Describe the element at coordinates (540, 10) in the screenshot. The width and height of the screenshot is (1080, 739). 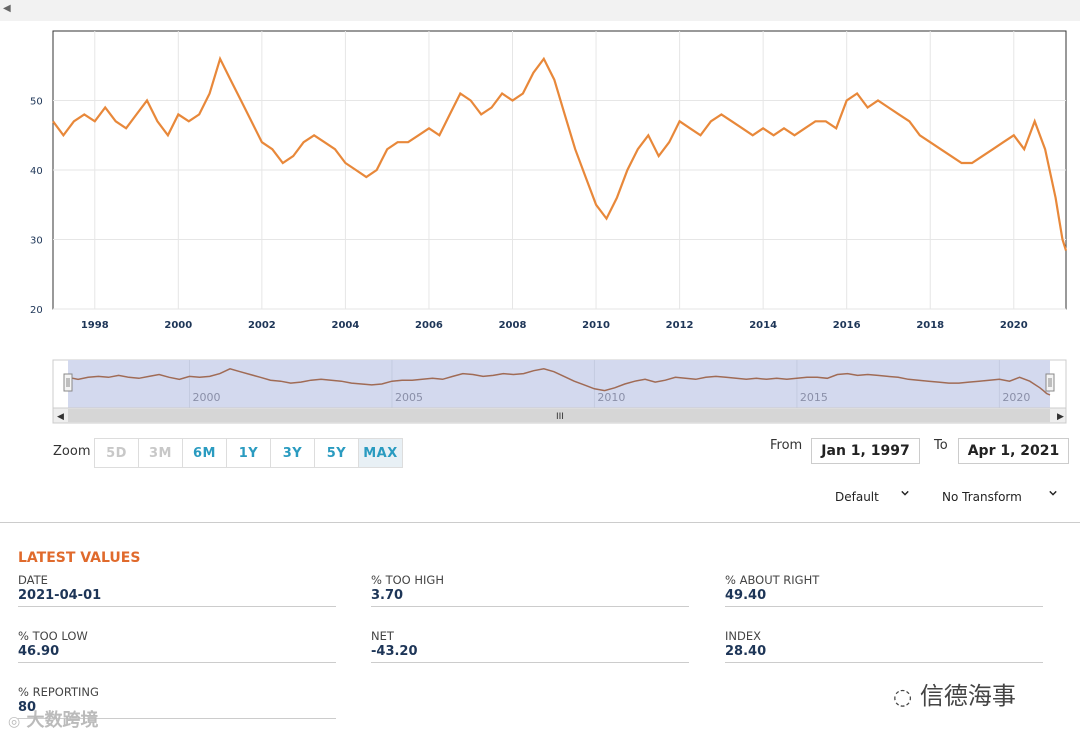
I see `top-bar: ◀` at that location.